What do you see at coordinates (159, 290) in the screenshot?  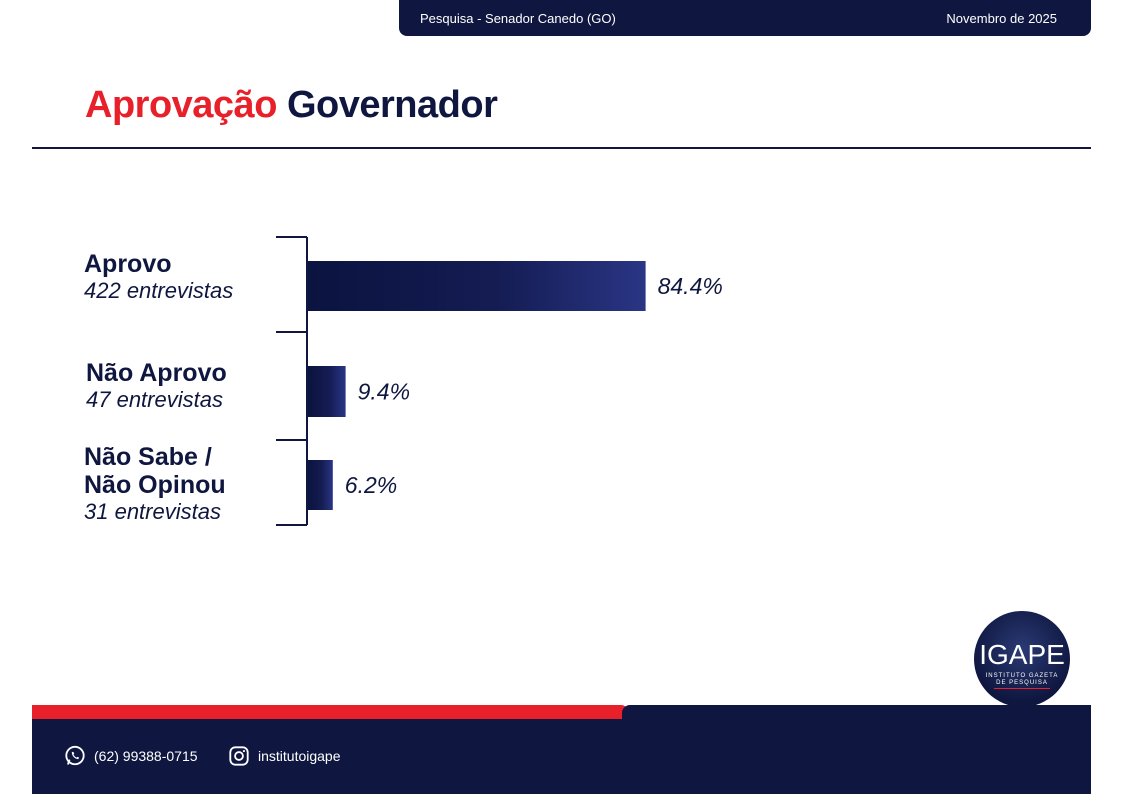 I see `category-subtitle-0: 422 entrevistas` at bounding box center [159, 290].